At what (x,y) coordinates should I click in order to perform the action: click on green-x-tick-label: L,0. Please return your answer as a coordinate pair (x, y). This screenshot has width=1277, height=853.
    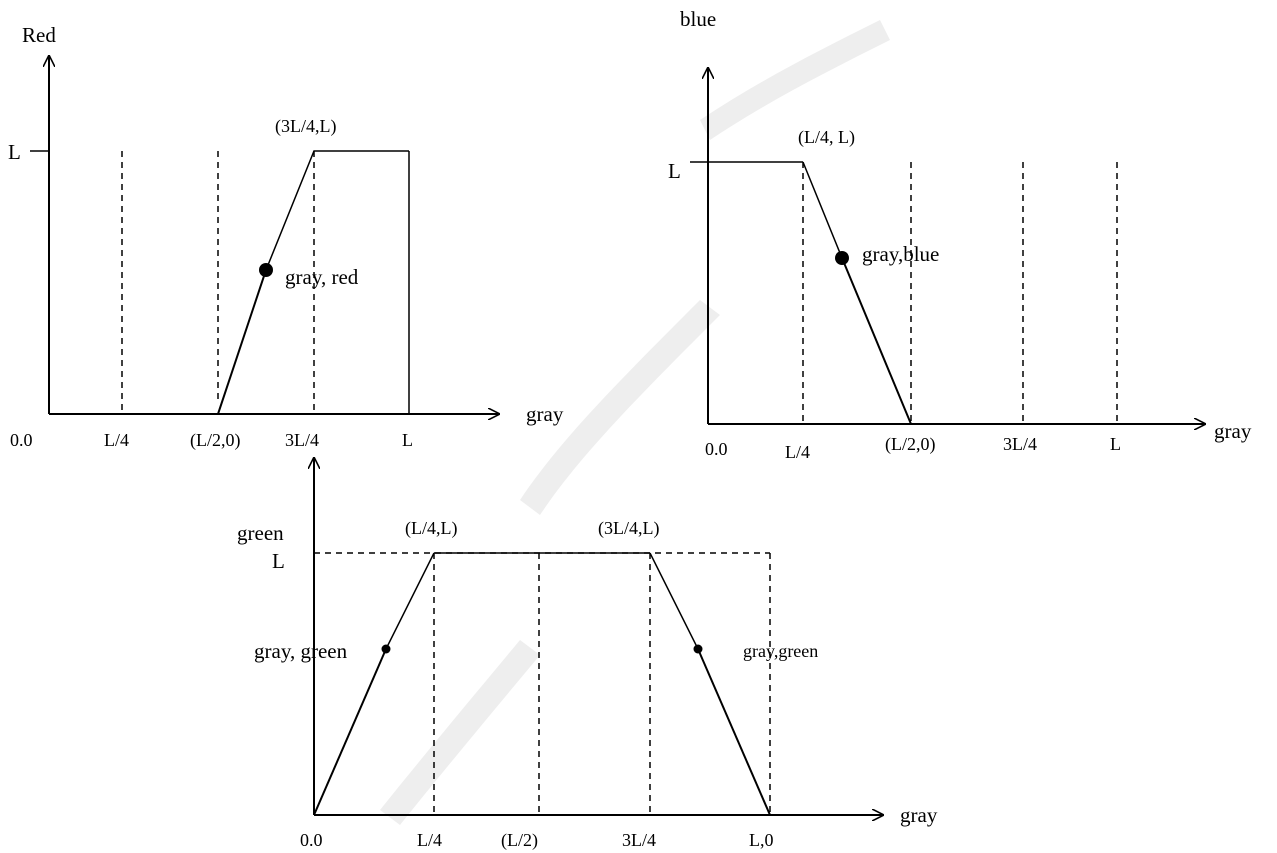
    Looking at the image, I should click on (761, 840).